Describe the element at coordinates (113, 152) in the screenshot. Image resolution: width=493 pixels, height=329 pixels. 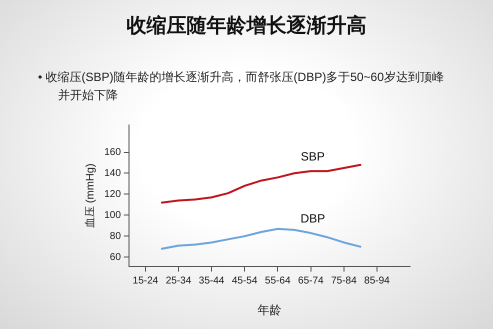
I see `y-tick-label: 160` at that location.